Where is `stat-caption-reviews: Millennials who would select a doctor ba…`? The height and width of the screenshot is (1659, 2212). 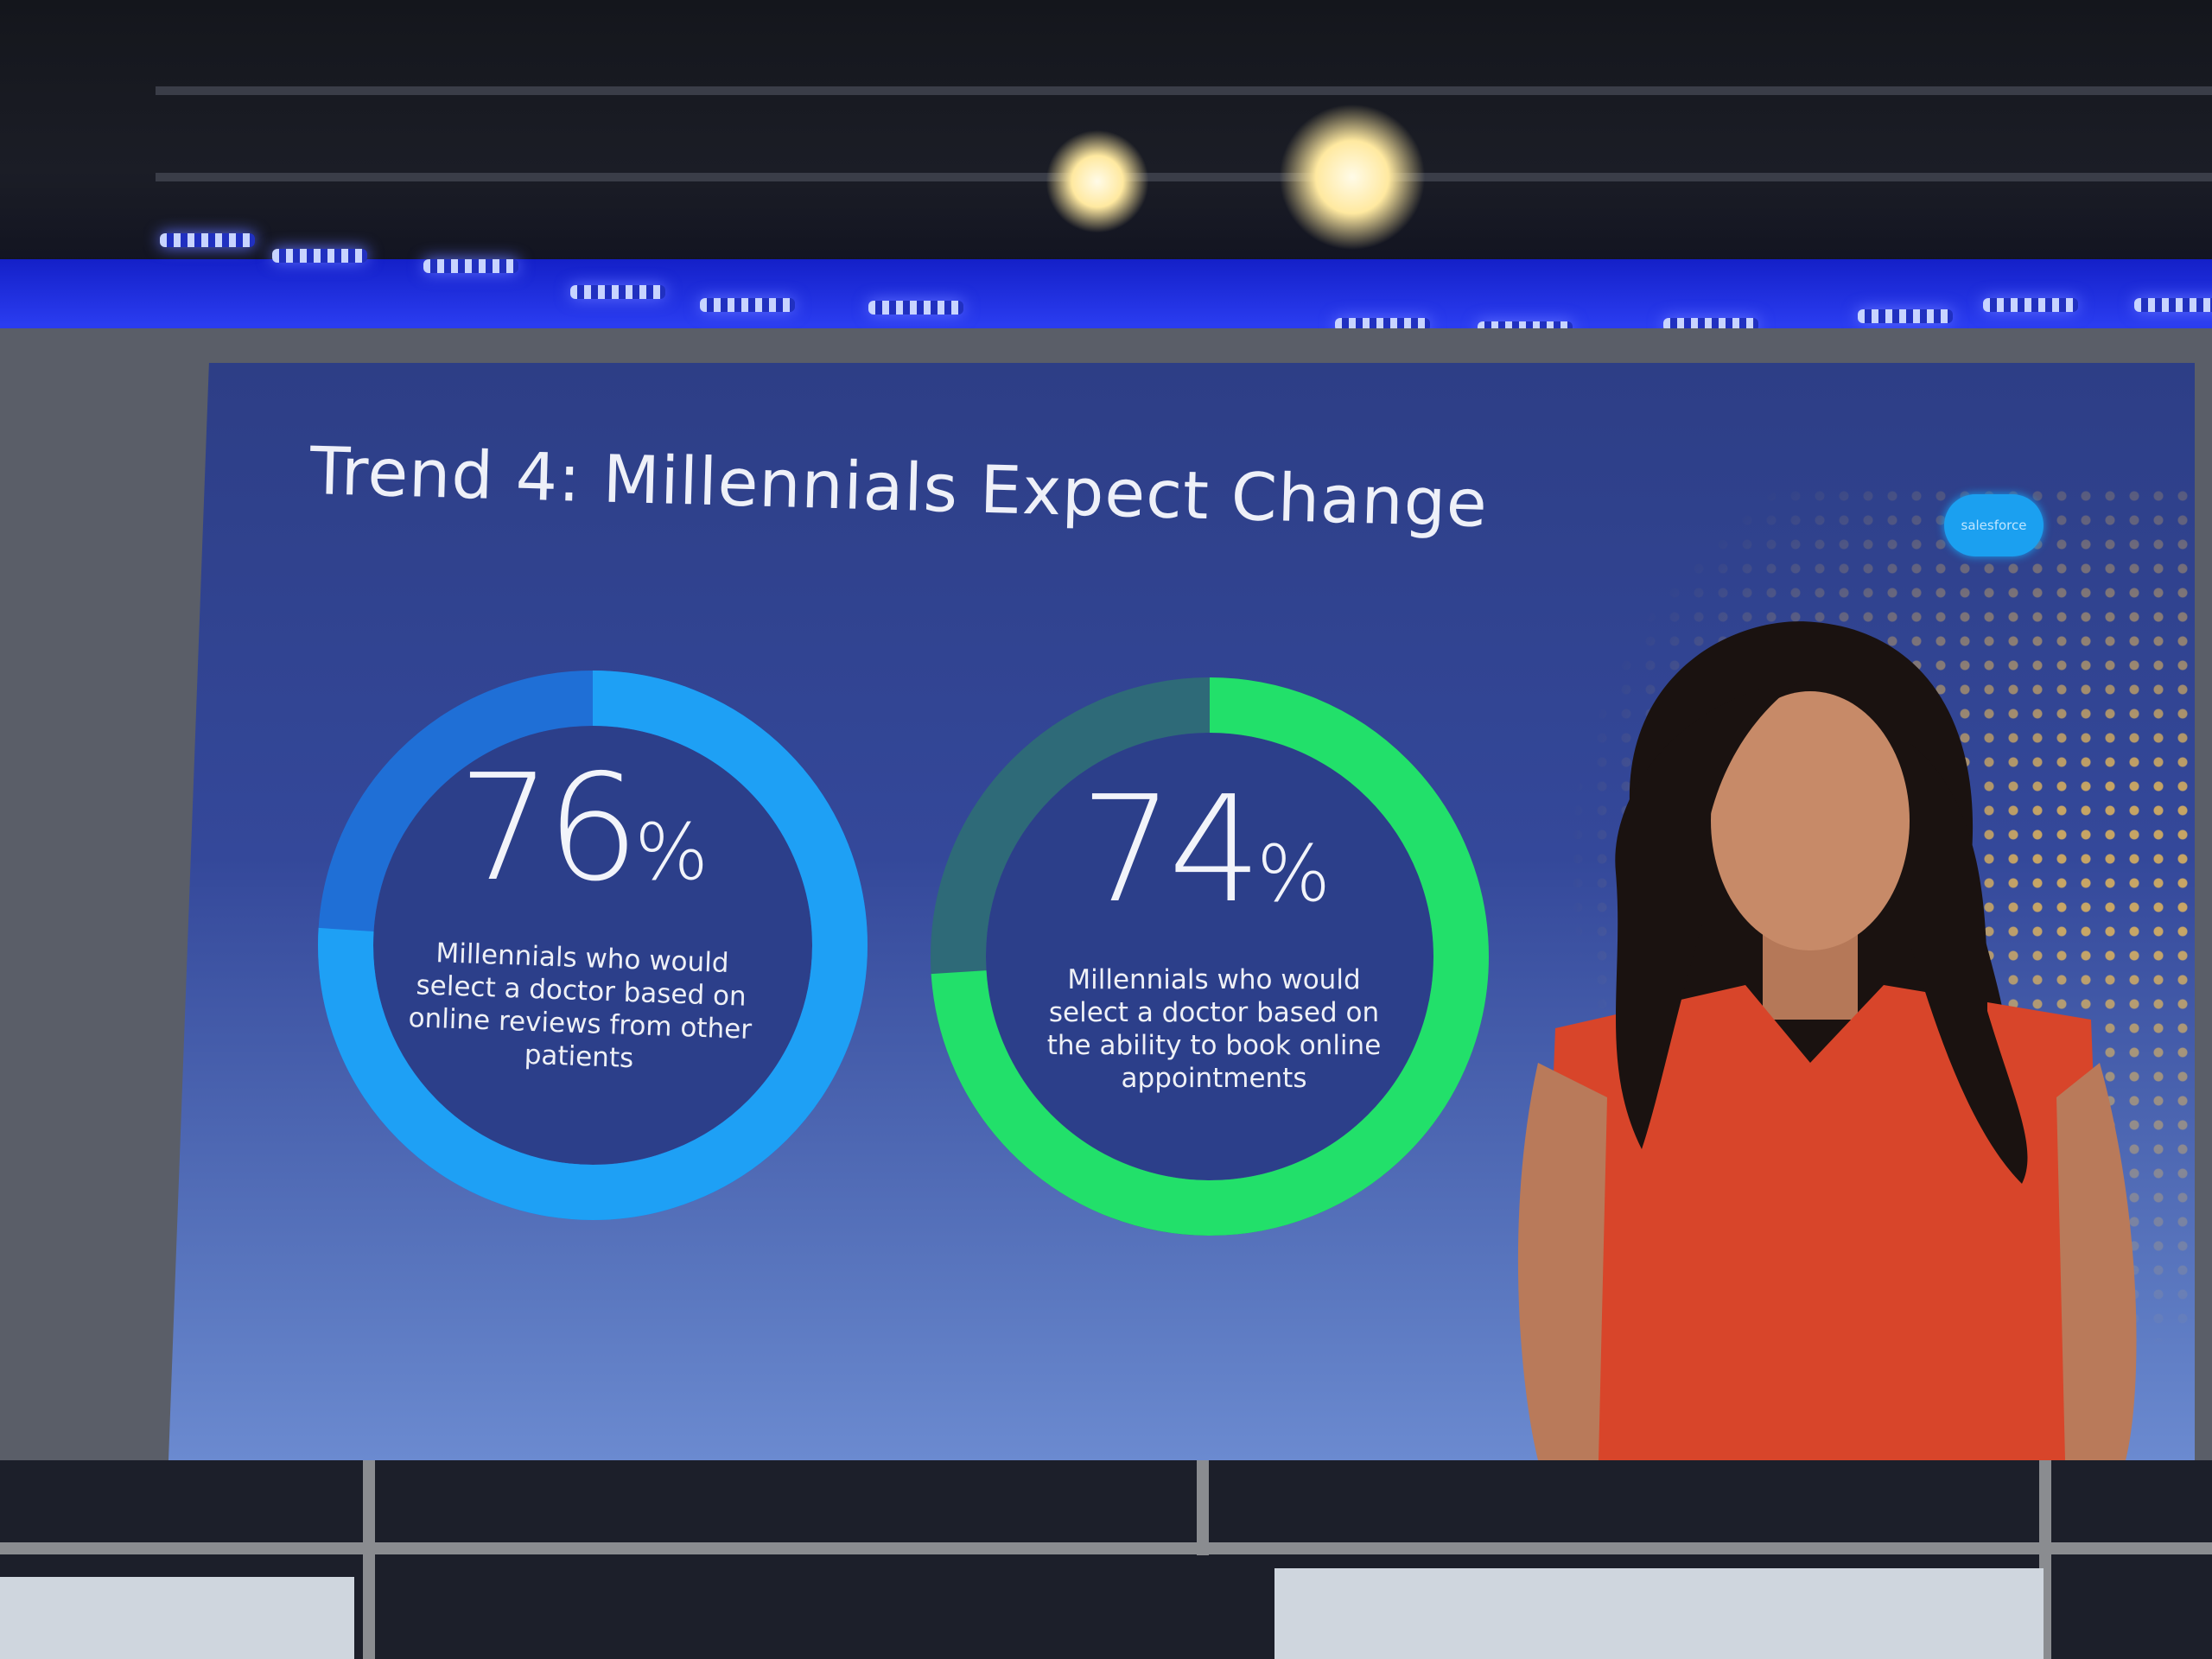 stat-caption-reviews: Millennials who would select a doctor ba… is located at coordinates (580, 1006).